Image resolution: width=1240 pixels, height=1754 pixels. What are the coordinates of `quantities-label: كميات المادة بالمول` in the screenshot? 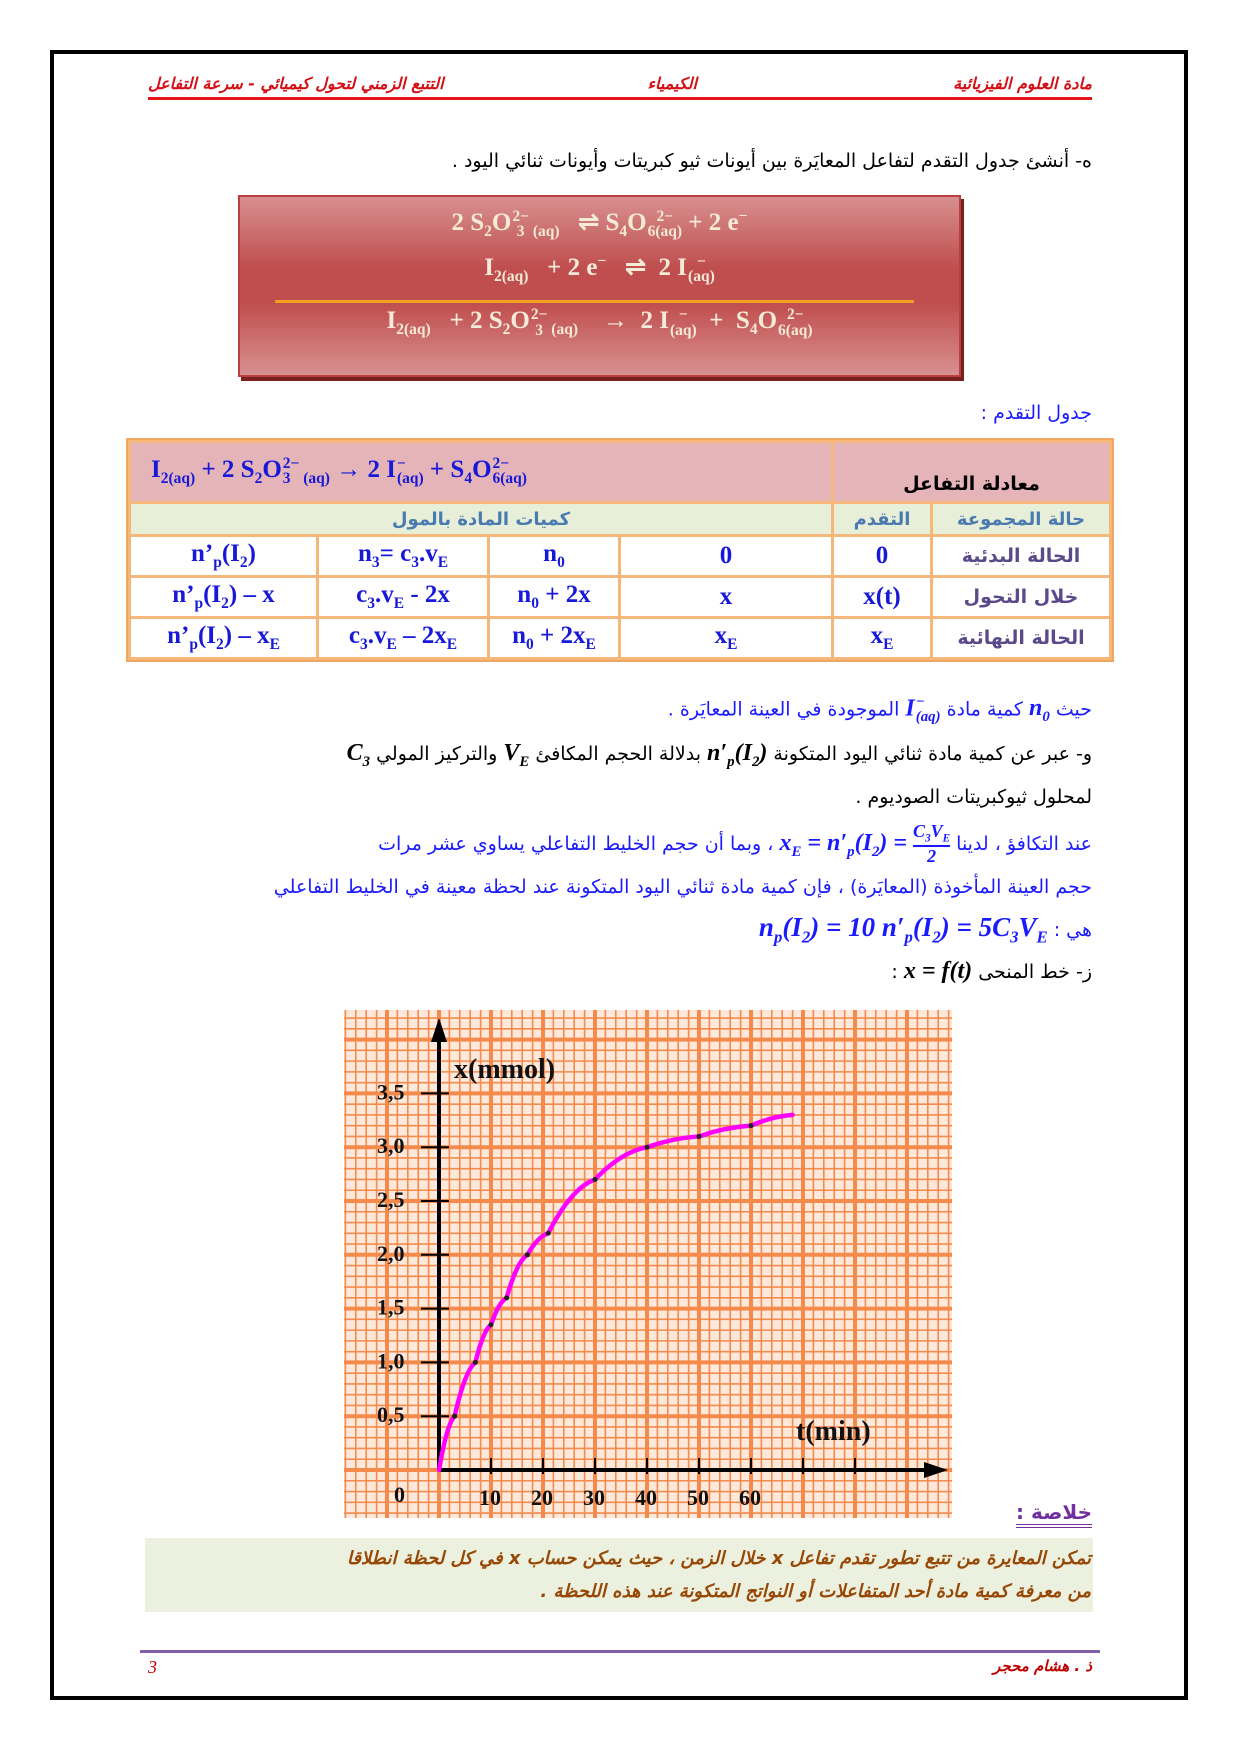 It's located at (481, 519).